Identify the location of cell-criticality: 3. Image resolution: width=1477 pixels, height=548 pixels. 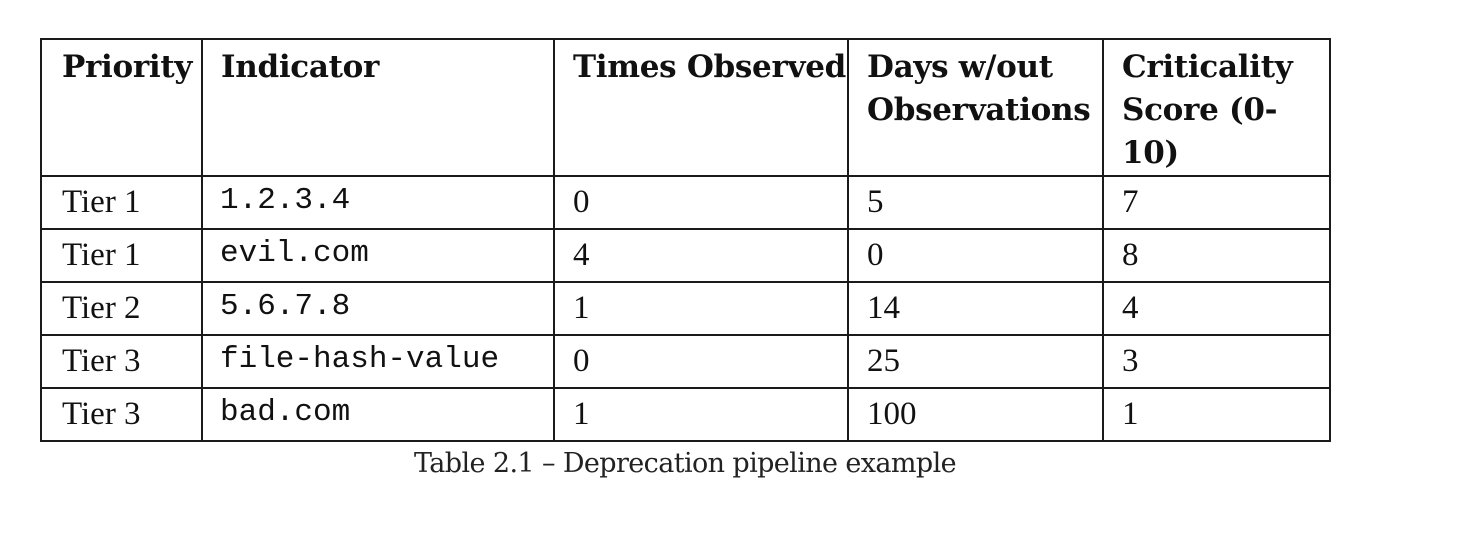
(1216, 361).